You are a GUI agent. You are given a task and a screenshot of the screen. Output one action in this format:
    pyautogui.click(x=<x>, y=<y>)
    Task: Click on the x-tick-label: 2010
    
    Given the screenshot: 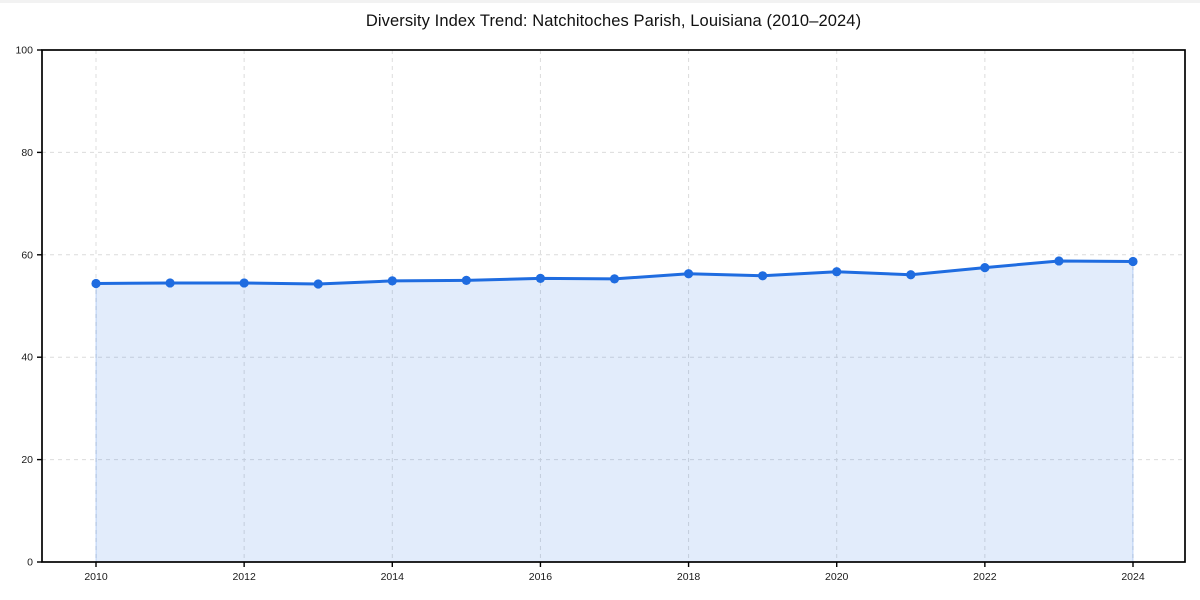 What is the action you would take?
    pyautogui.click(x=96, y=577)
    